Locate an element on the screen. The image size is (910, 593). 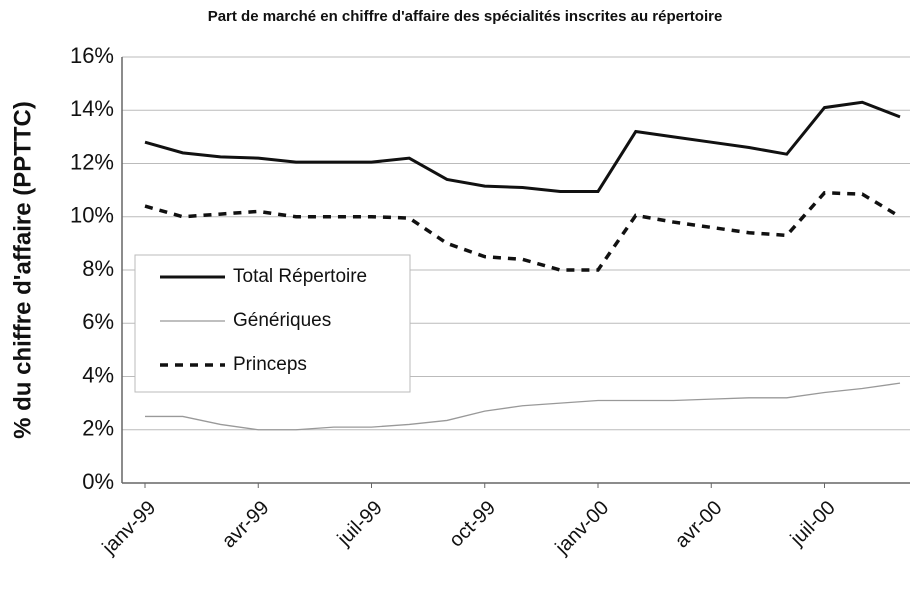
y-tick-label: 4% is located at coordinates (98, 374).